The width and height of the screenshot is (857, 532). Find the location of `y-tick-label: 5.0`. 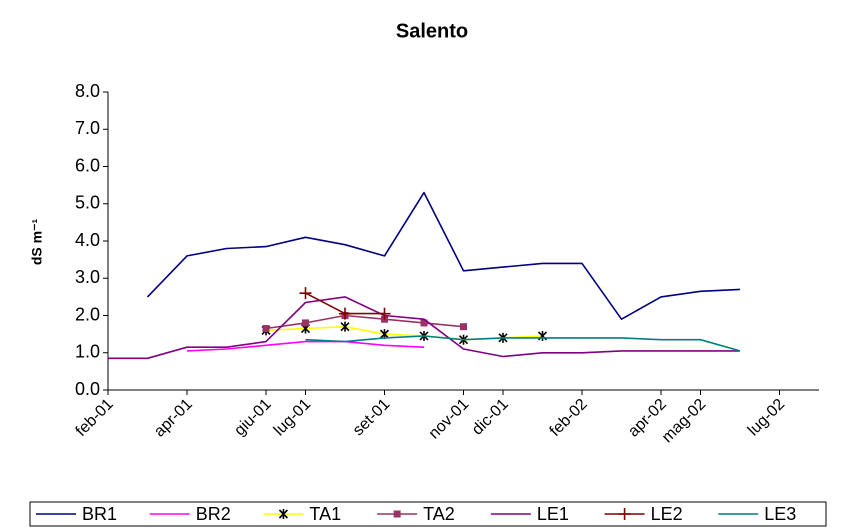

y-tick-label: 5.0 is located at coordinates (87, 203).